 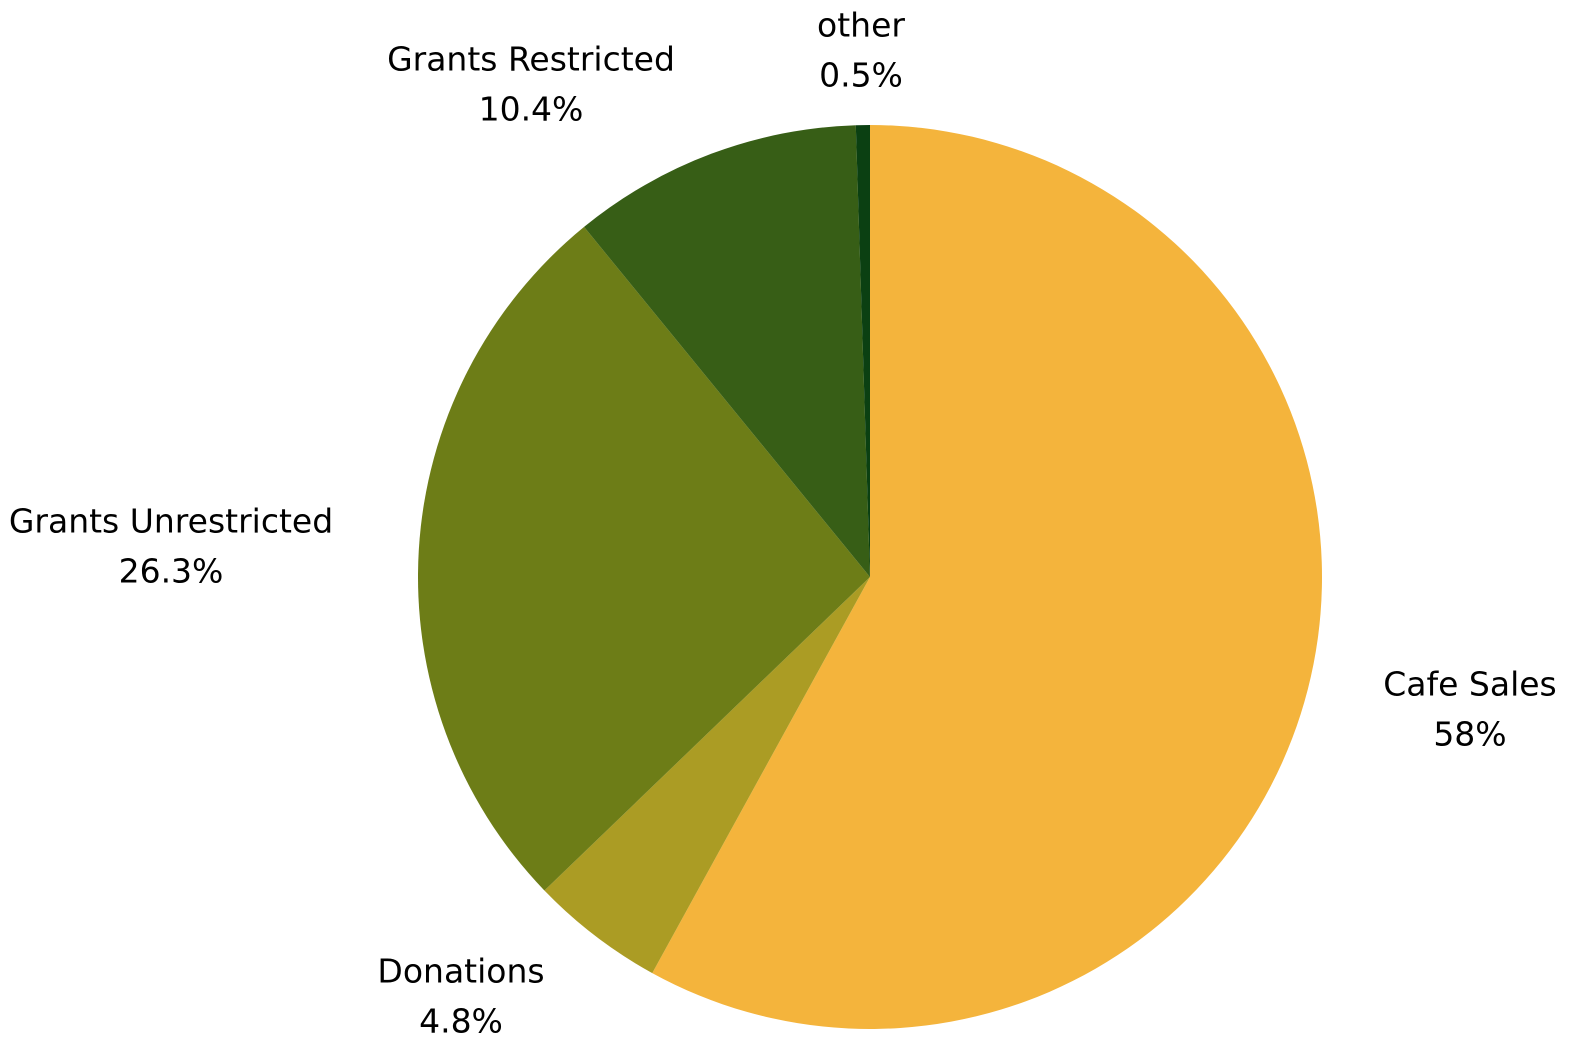 I want to click on slice-label-value: 26.3%, so click(x=171, y=571).